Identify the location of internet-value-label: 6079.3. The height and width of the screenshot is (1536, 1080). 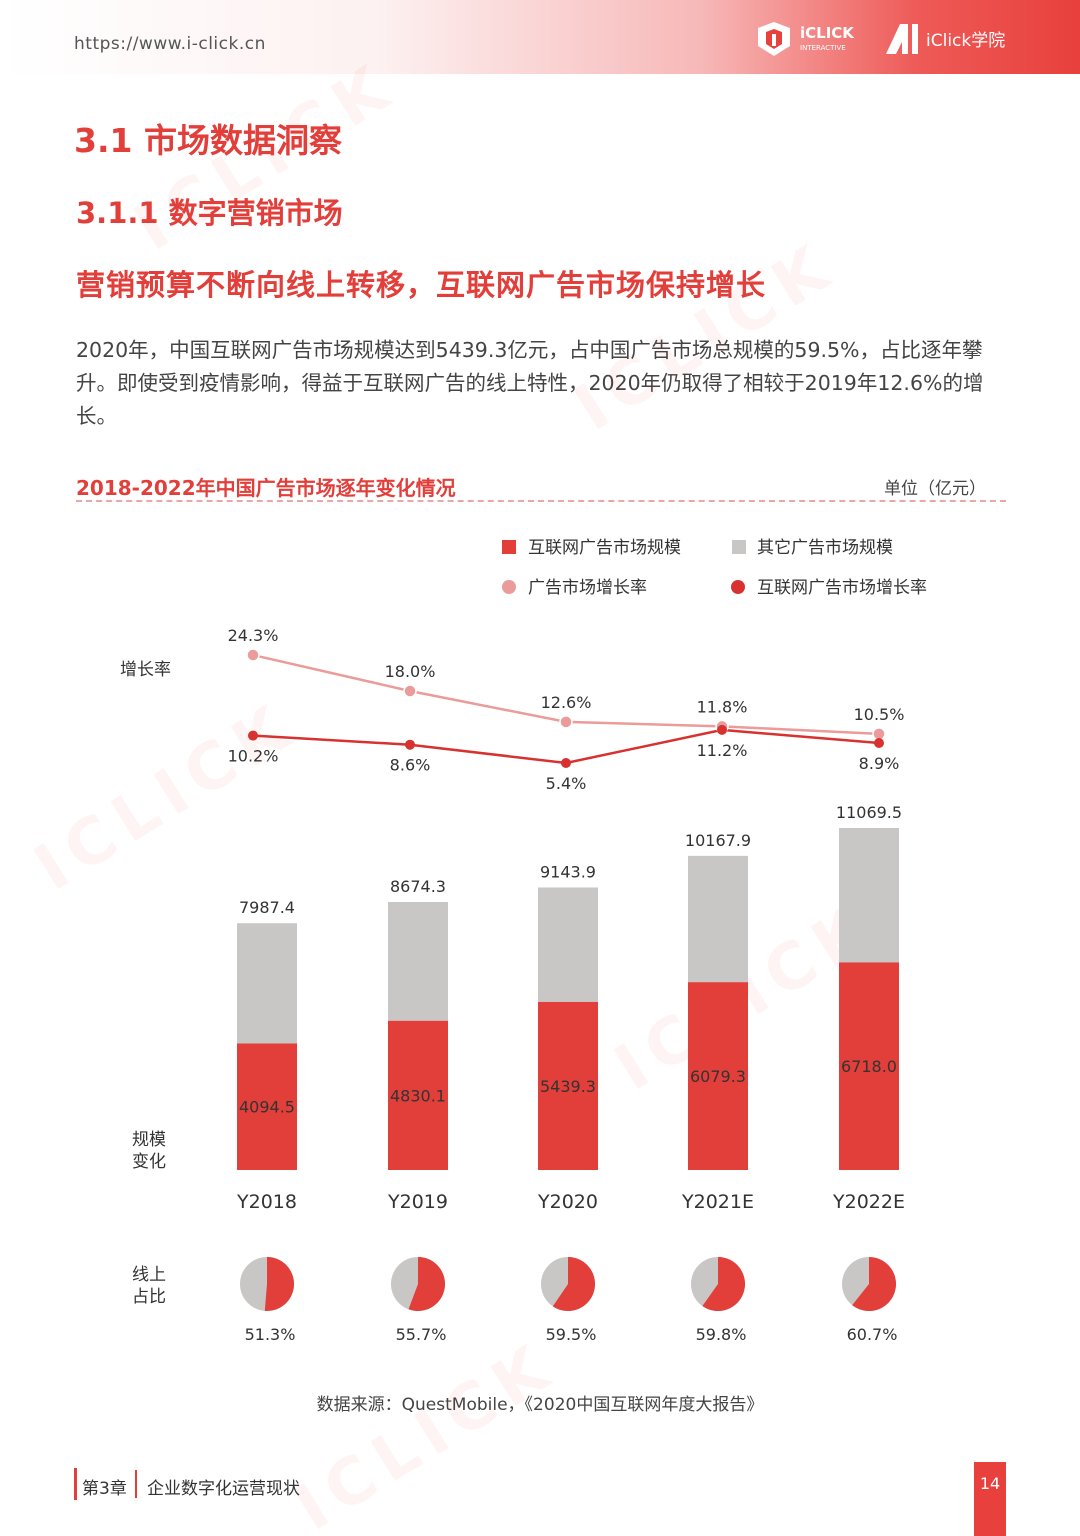
(718, 1076).